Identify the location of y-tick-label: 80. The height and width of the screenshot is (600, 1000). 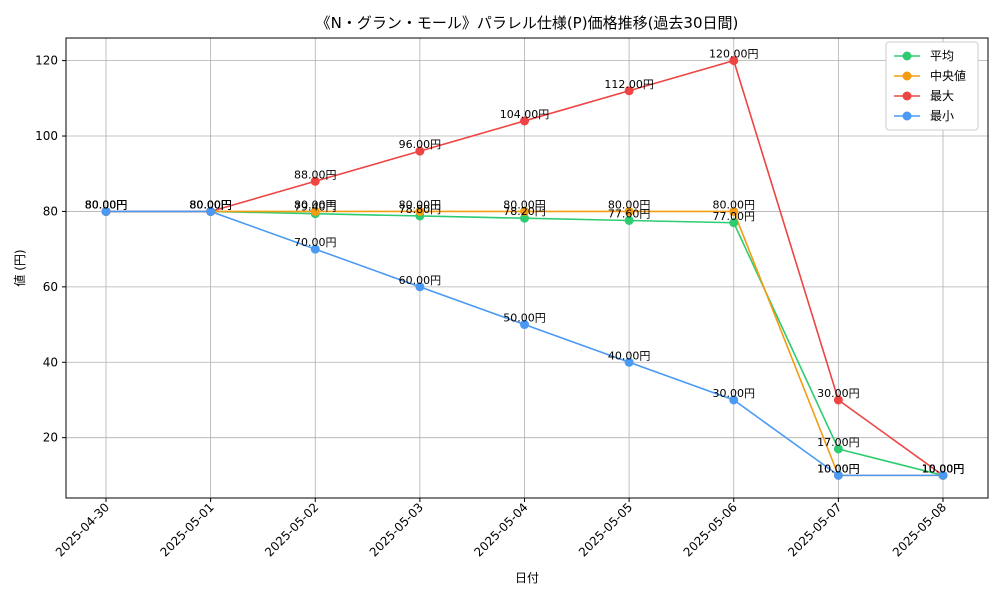
(50, 211).